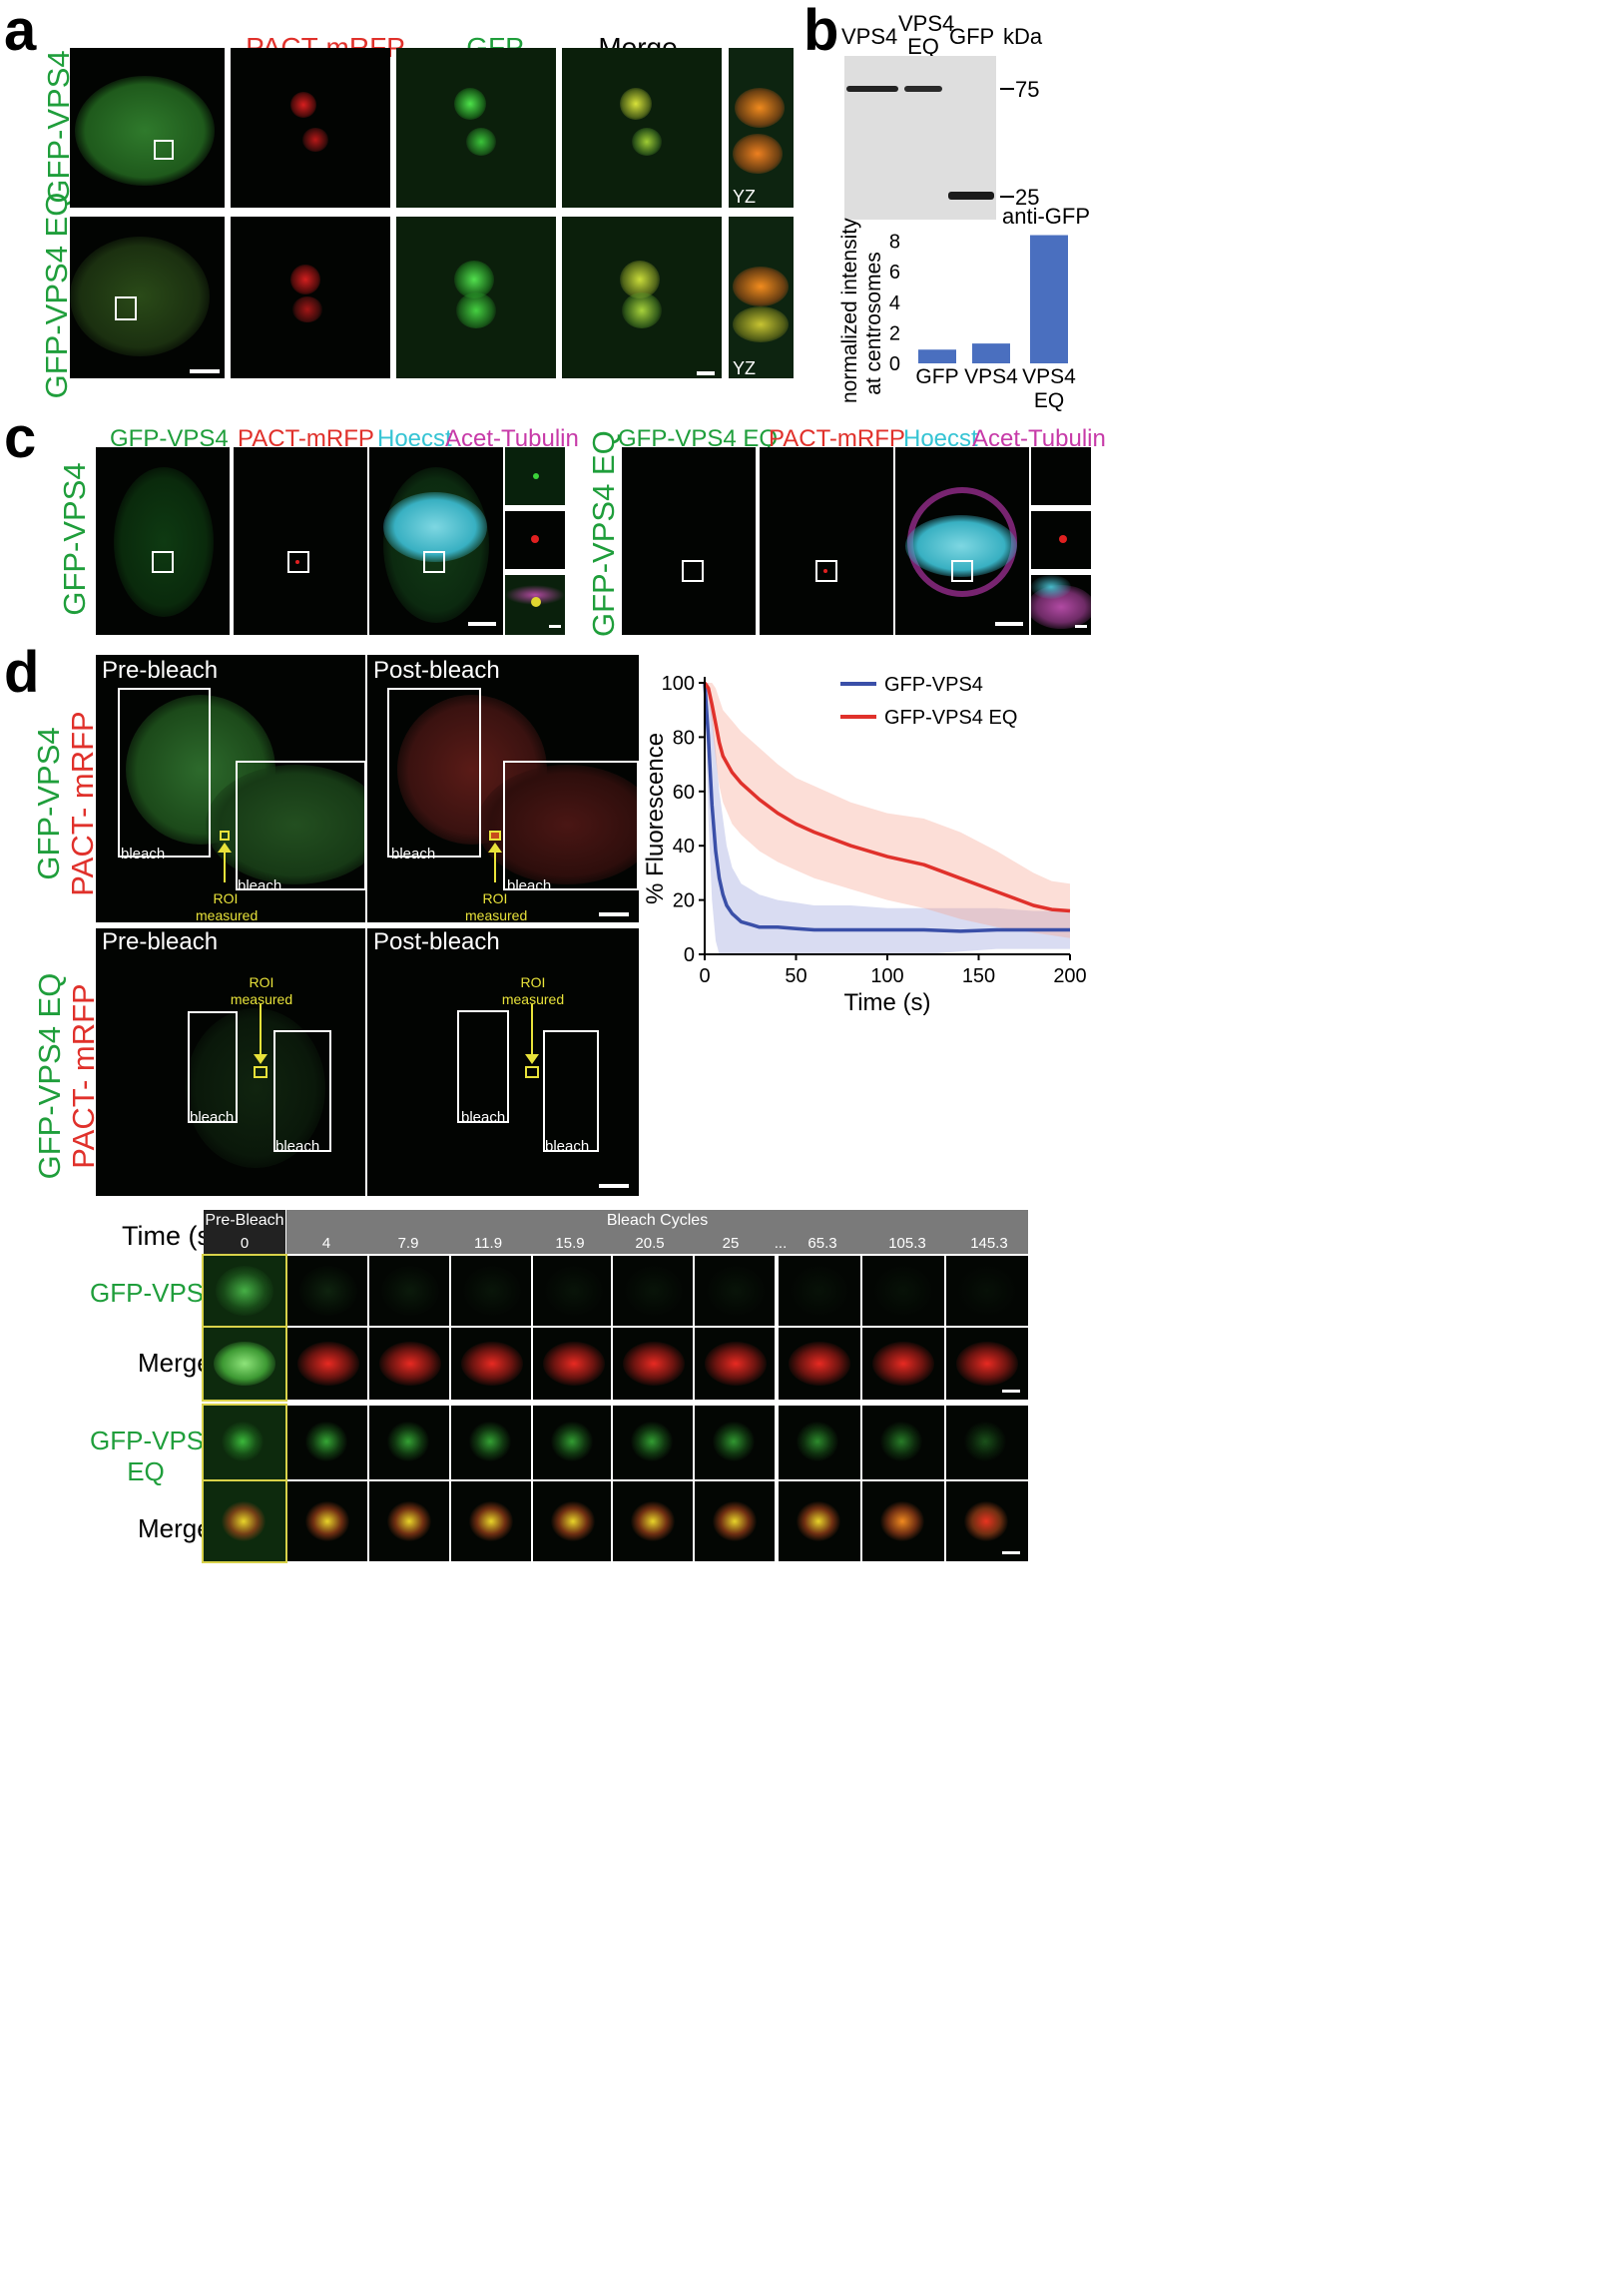 The width and height of the screenshot is (1604, 2296). I want to click on time-2: 7.9, so click(408, 1244).